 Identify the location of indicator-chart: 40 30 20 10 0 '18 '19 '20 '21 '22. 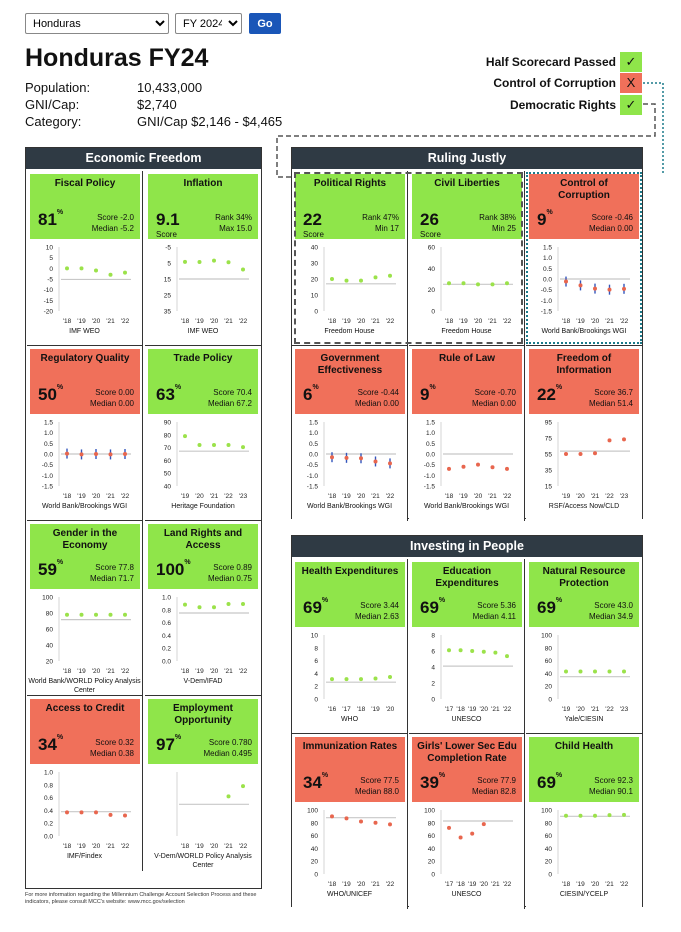
(353, 285).